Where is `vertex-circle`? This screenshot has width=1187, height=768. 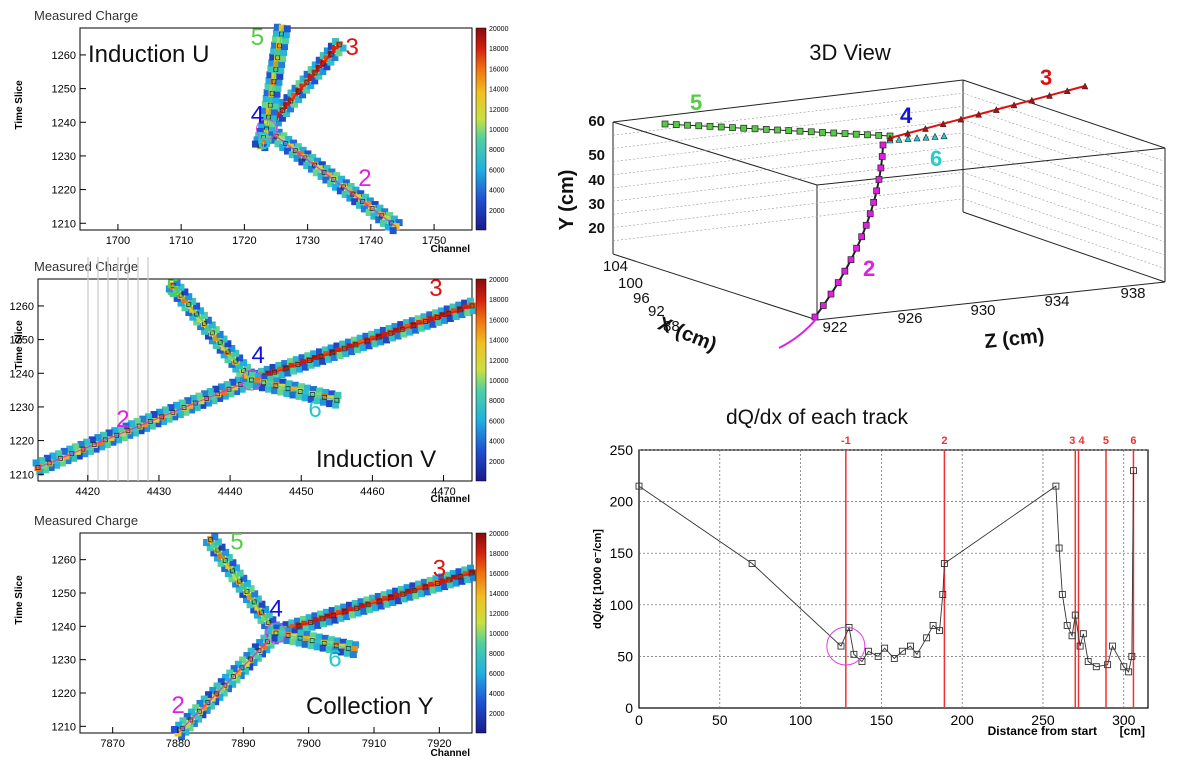
vertex-circle is located at coordinates (267, 129).